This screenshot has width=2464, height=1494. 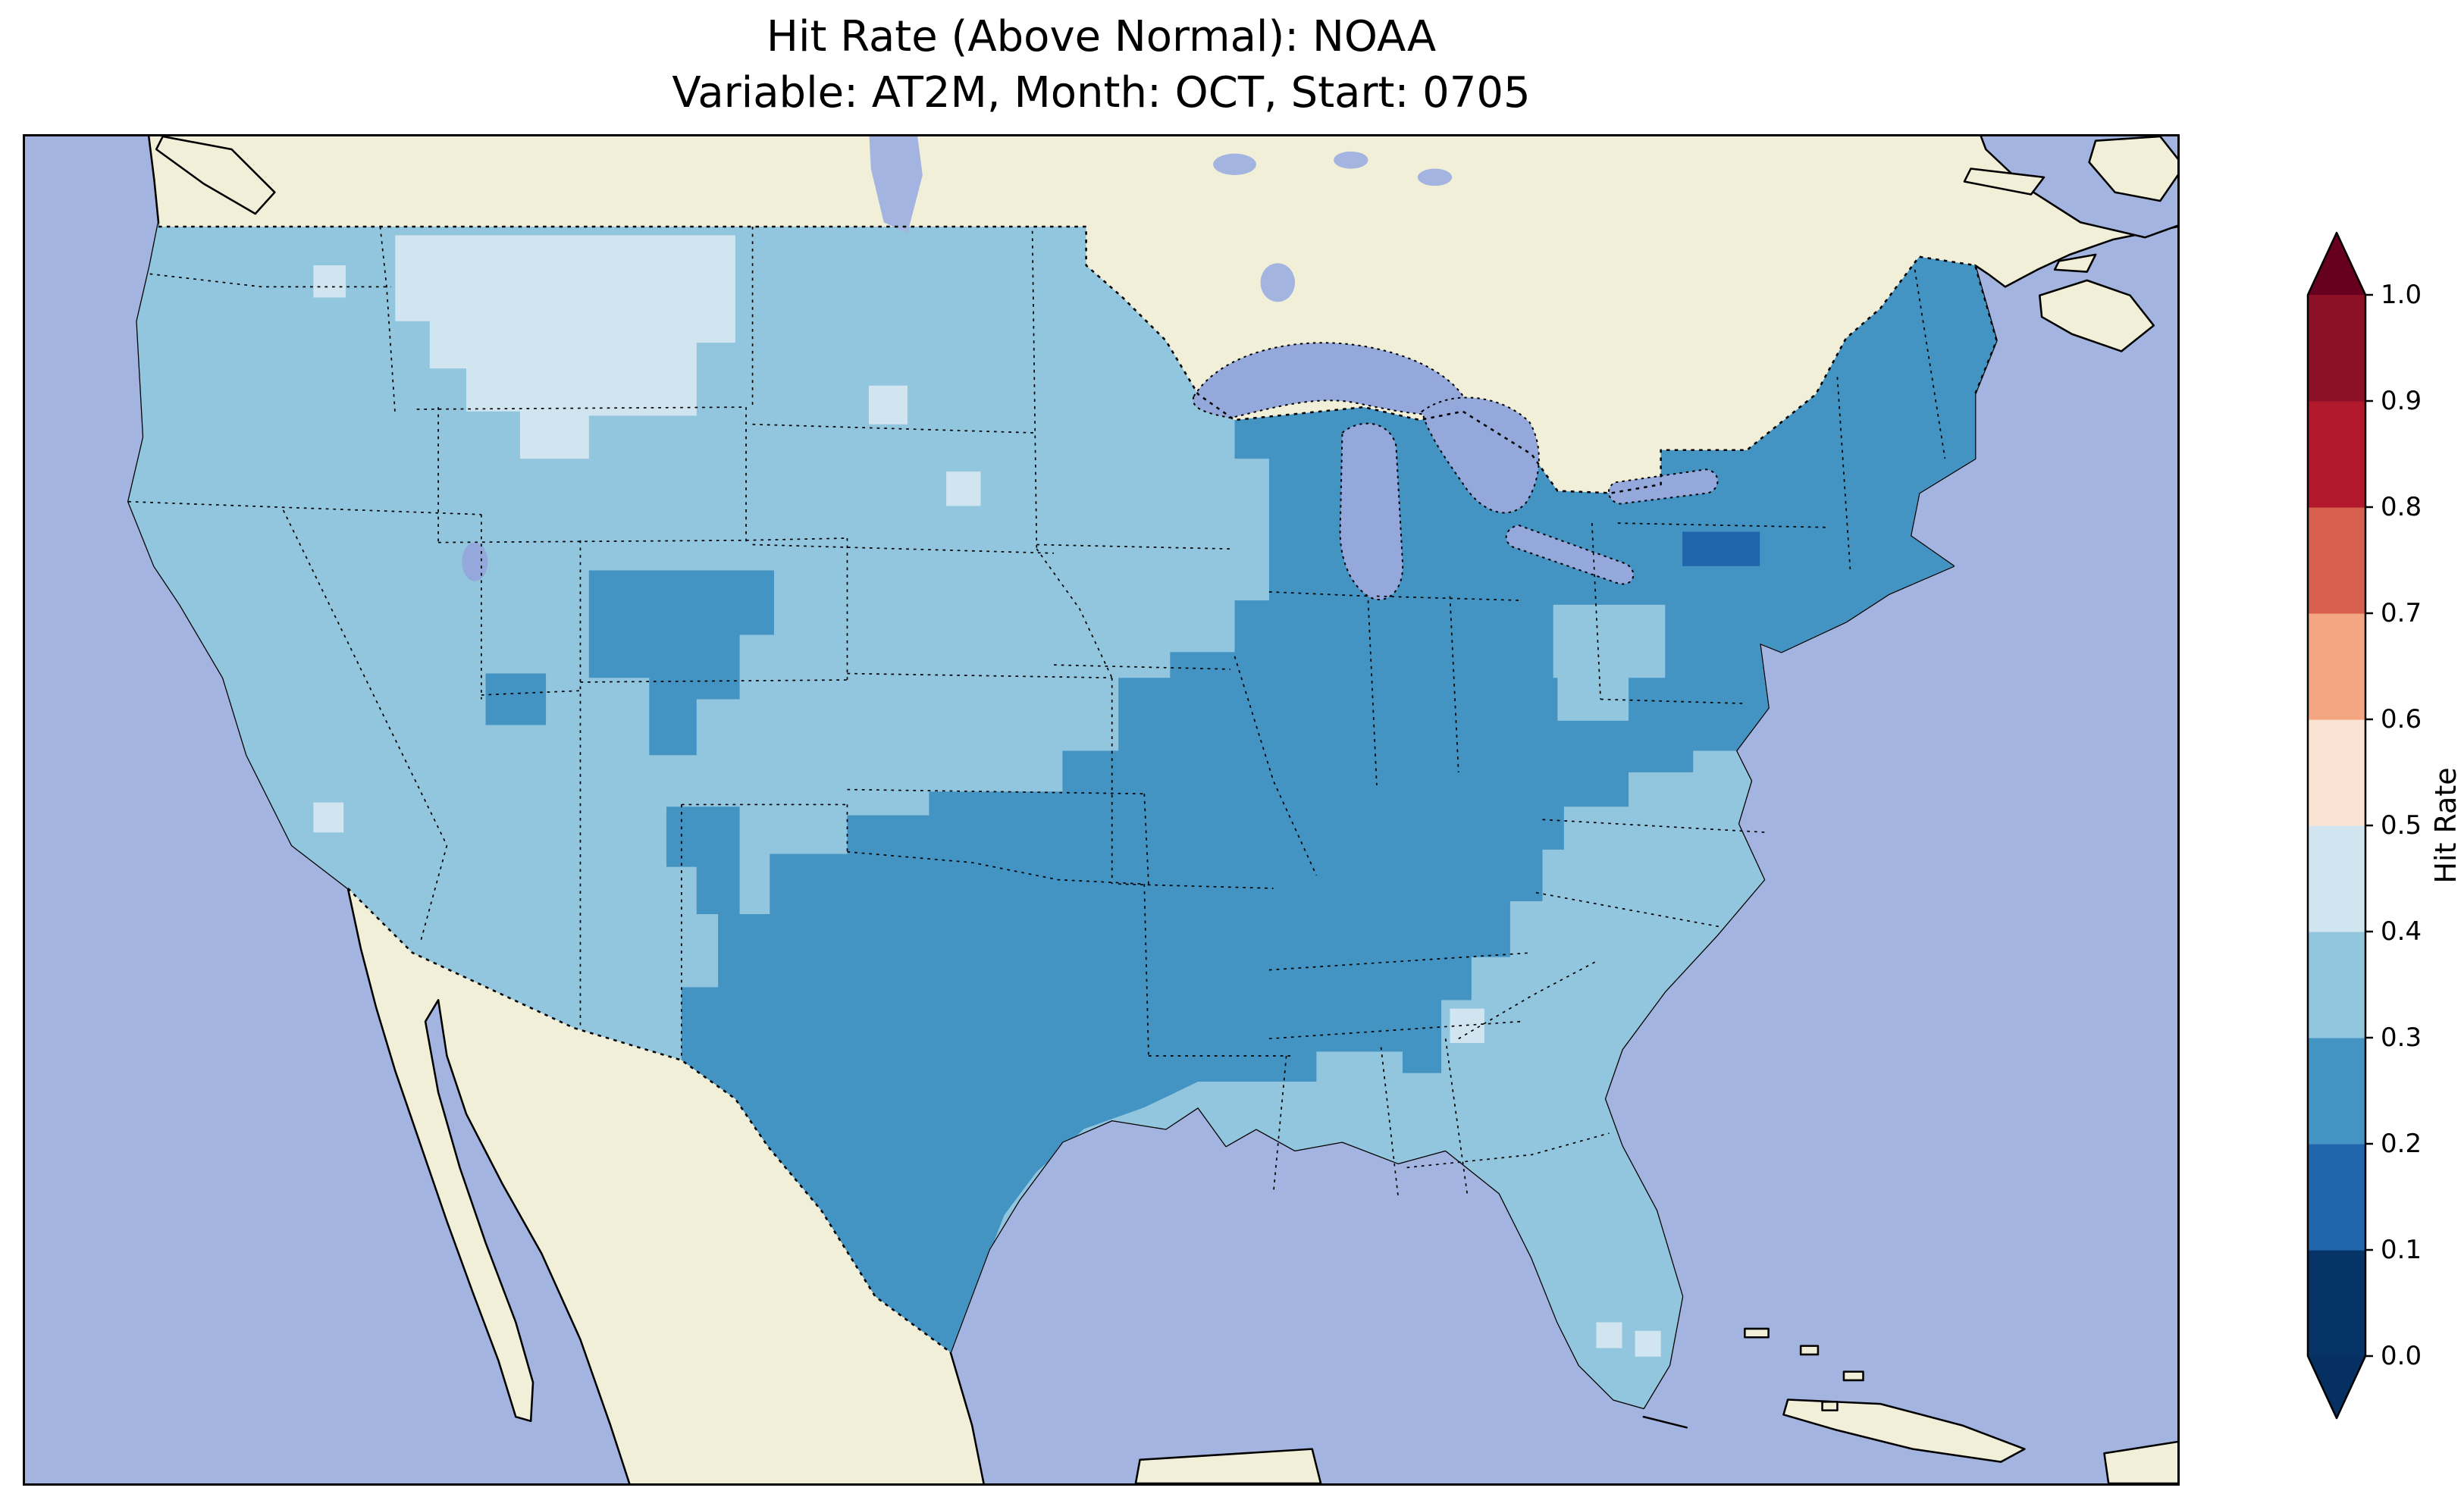 What do you see at coordinates (2075, 263) in the screenshot?
I see `prince-edward-island` at bounding box center [2075, 263].